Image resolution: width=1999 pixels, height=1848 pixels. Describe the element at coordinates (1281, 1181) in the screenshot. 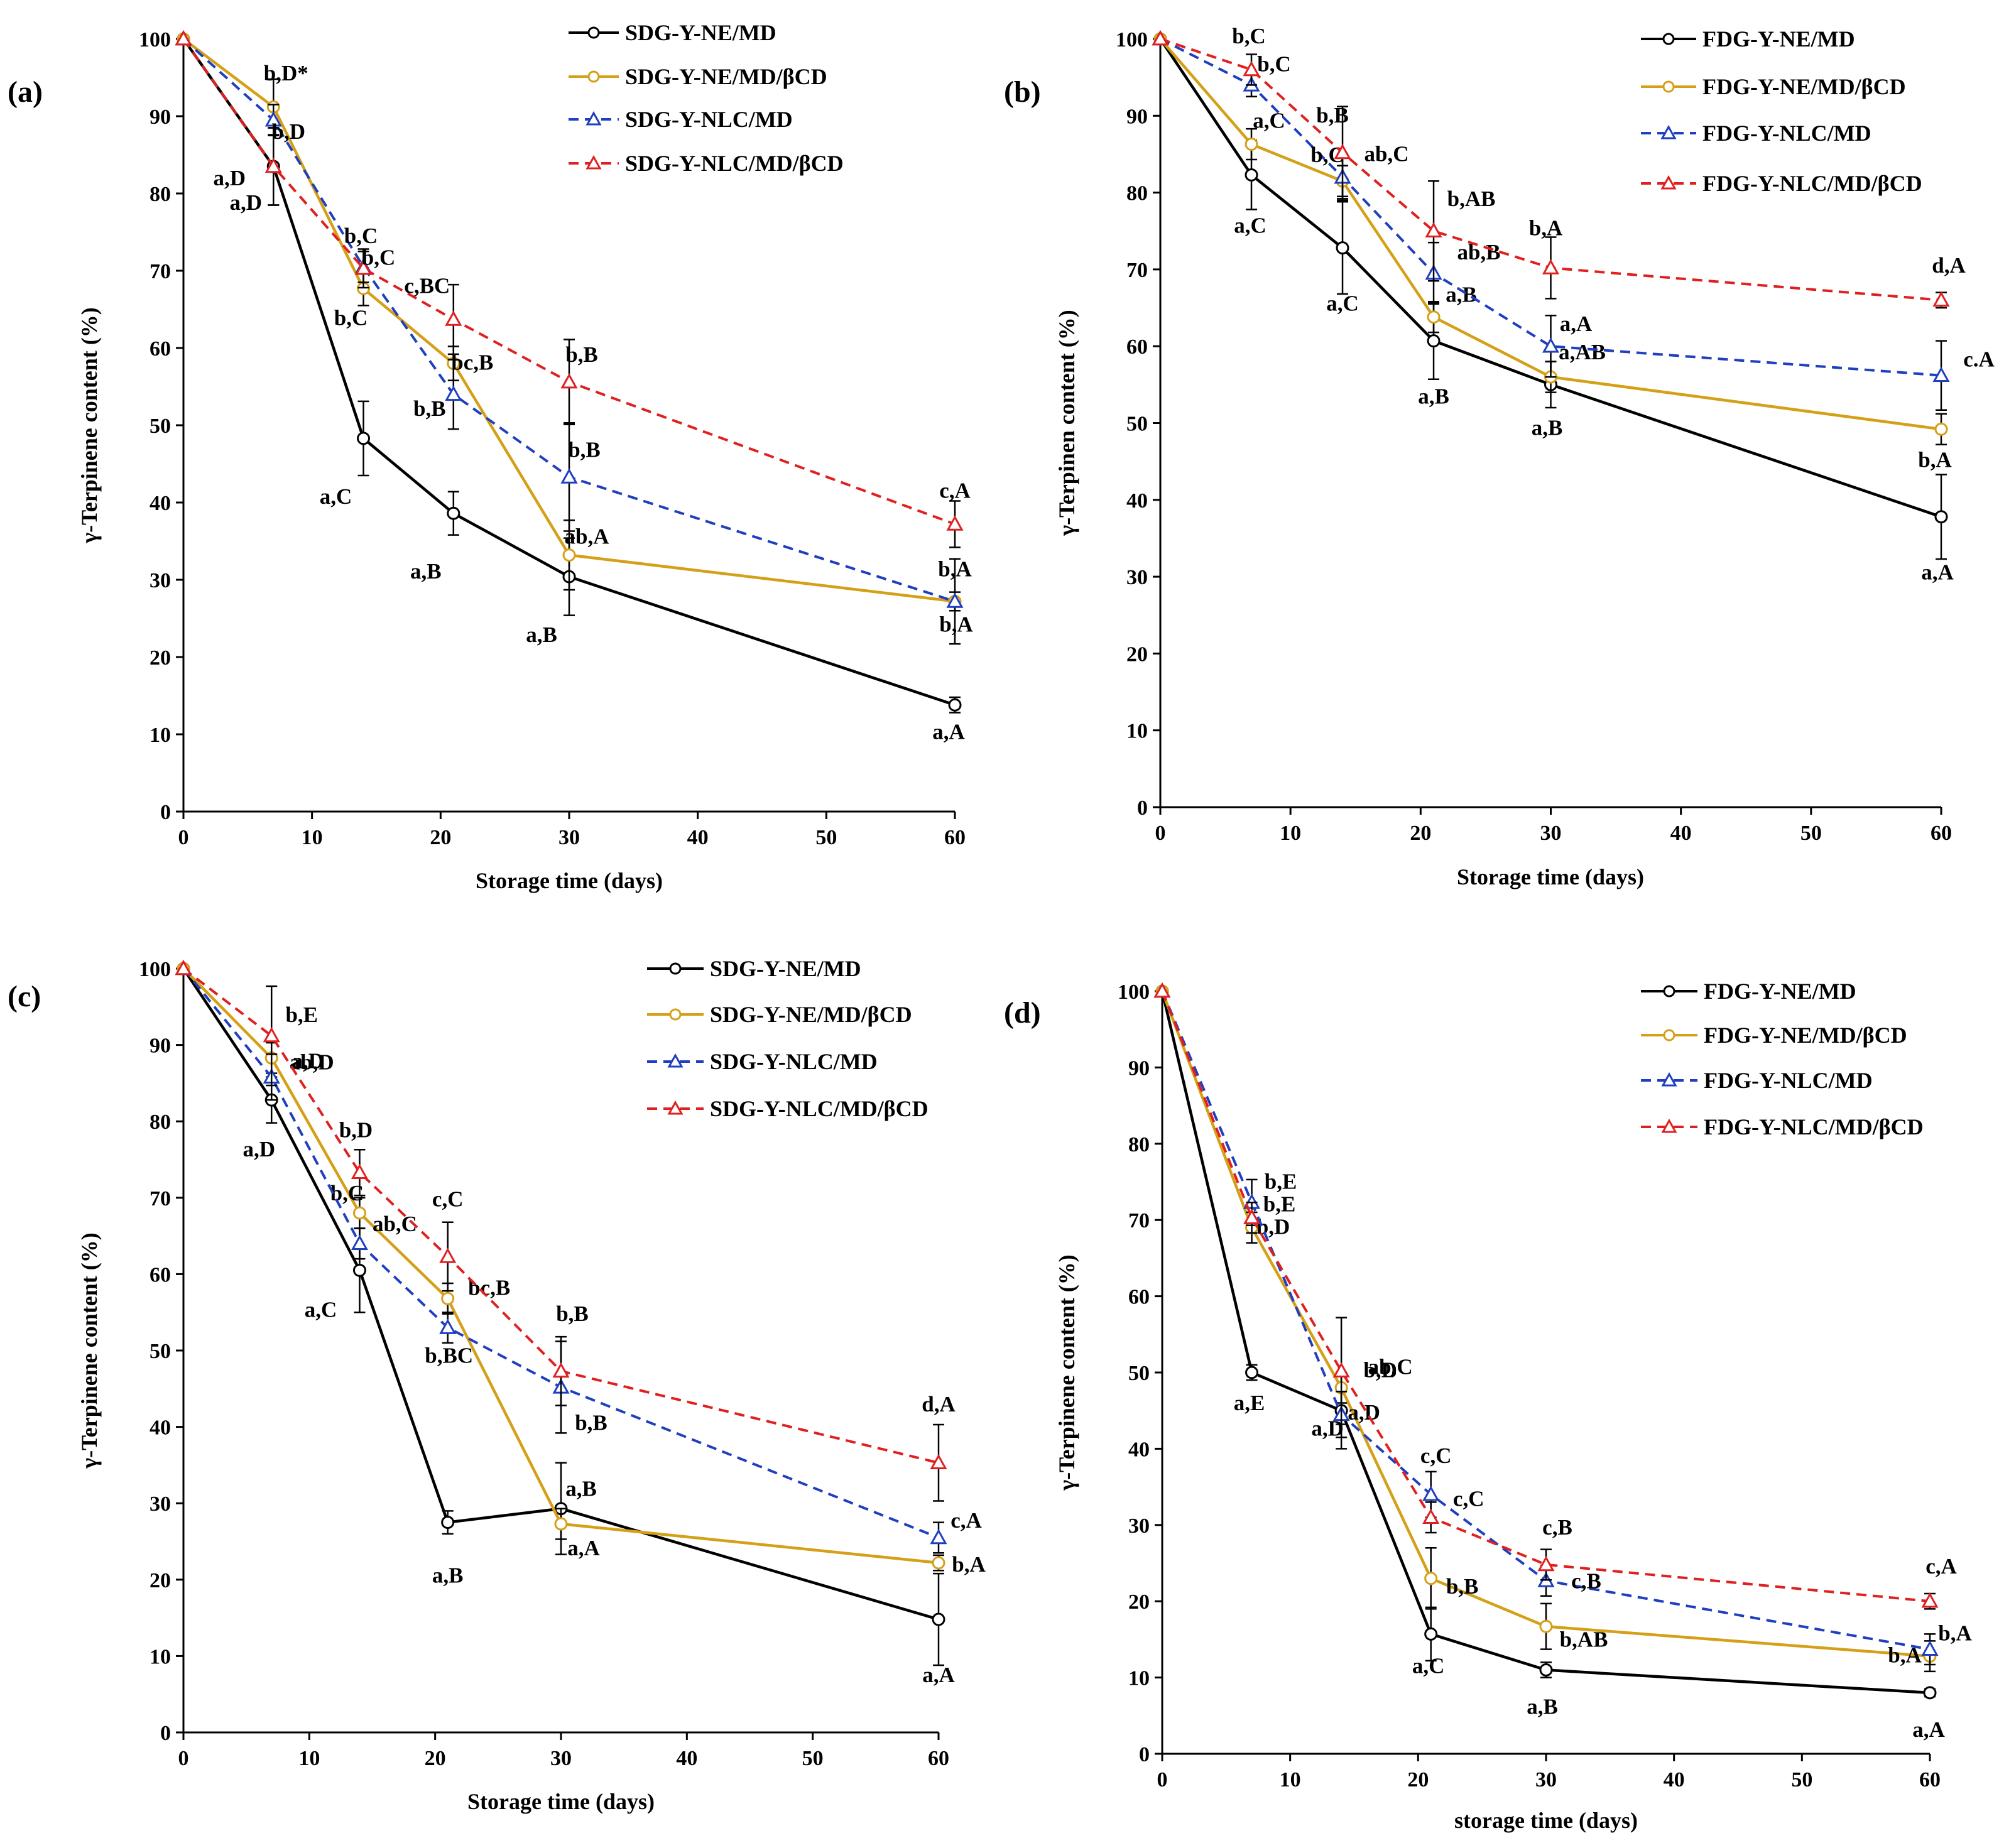

I see `data-label: b,E` at that location.